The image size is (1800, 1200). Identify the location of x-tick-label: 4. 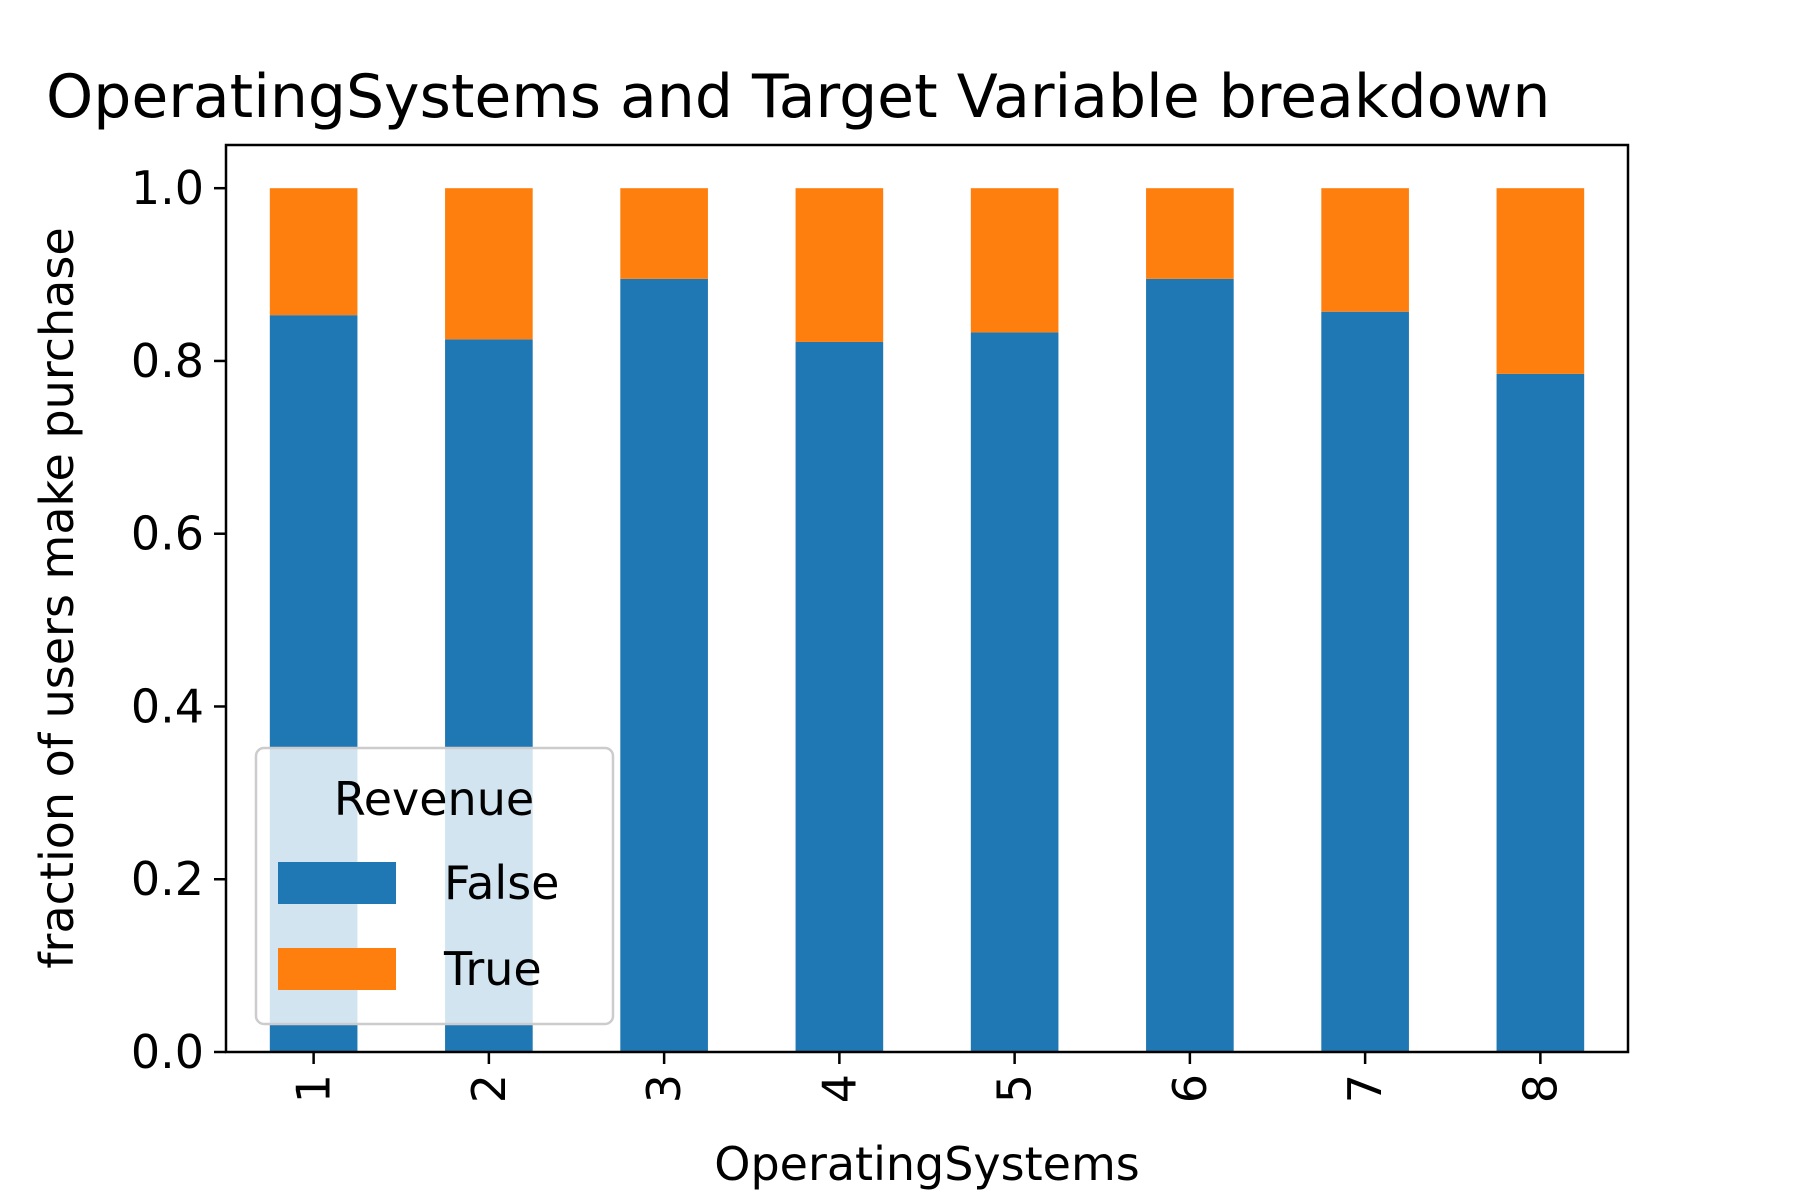
(839, 1088).